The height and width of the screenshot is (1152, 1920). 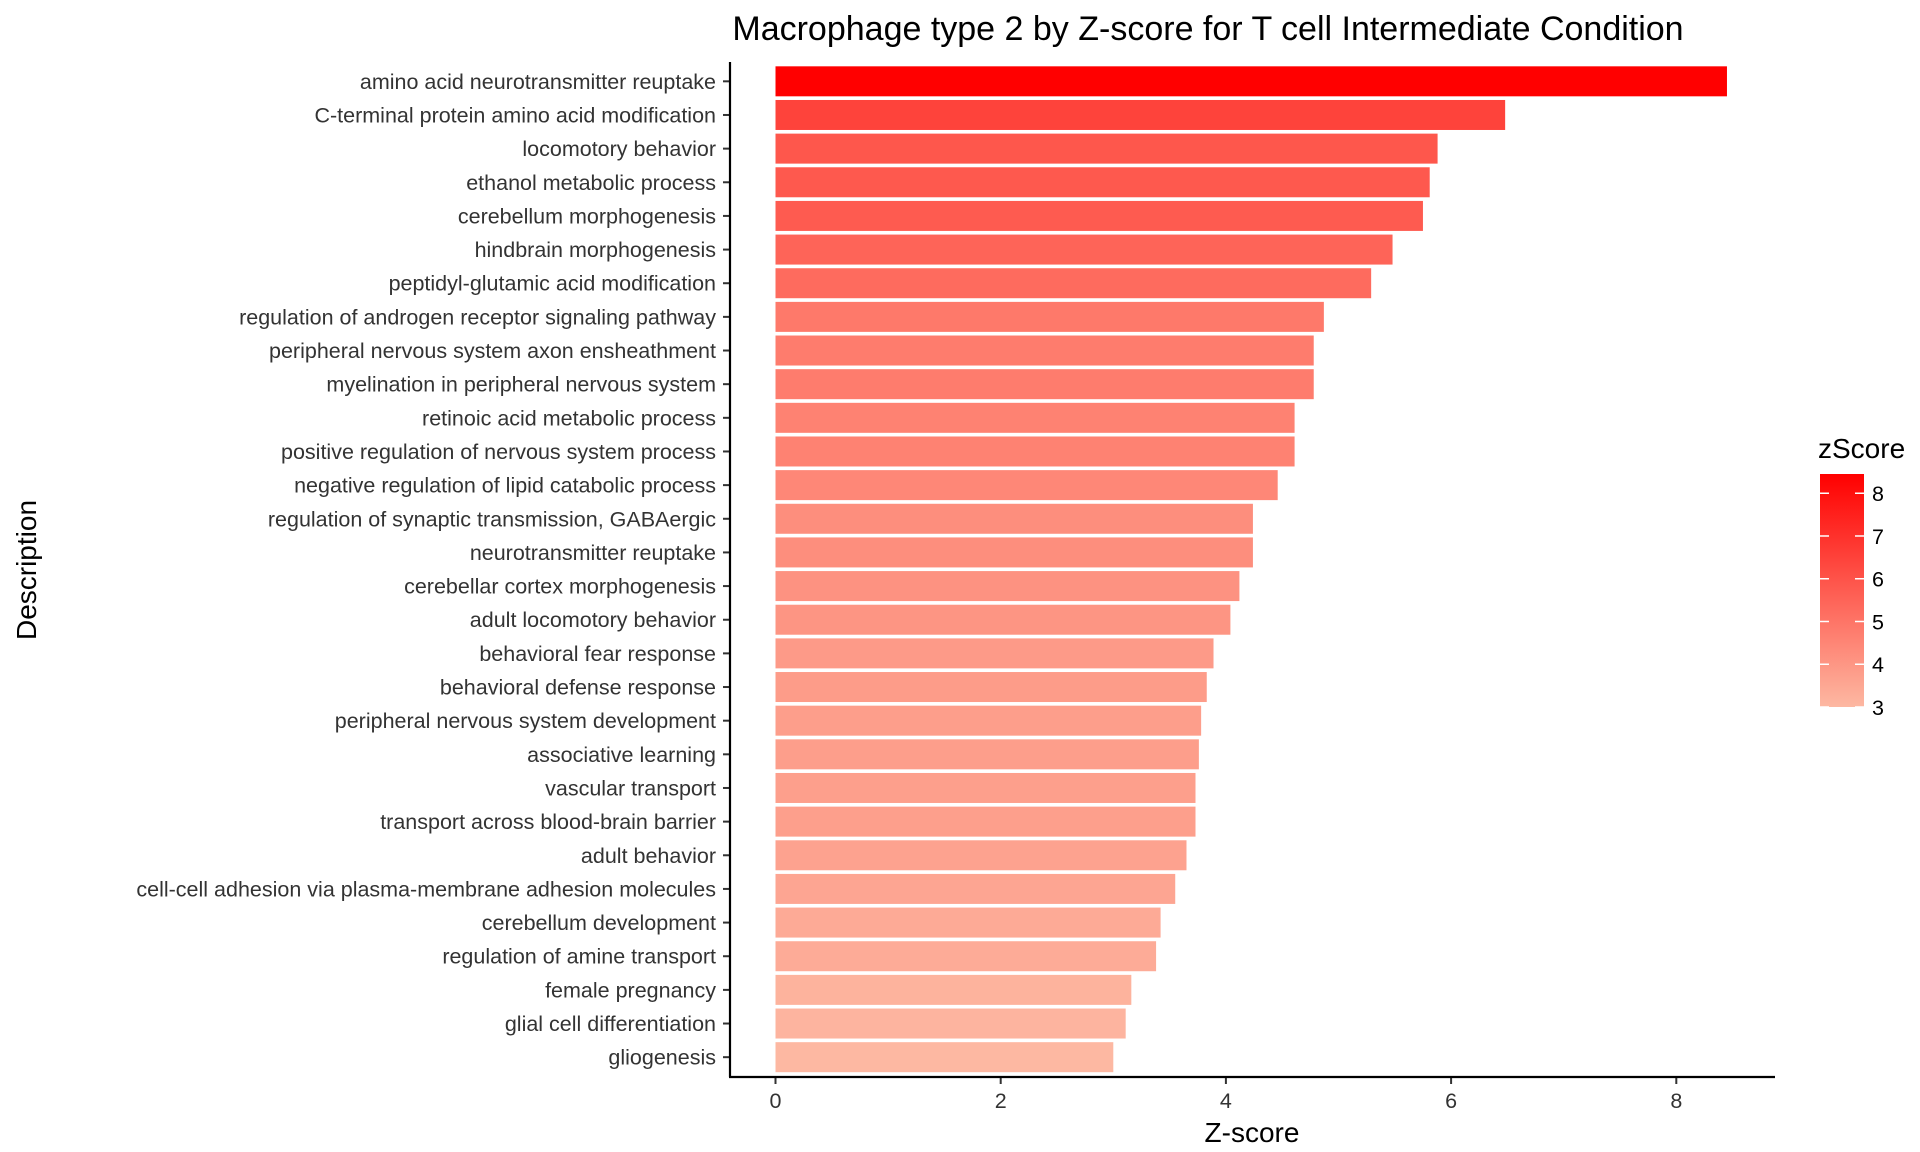 I want to click on category-label: female pregnancy, so click(x=630, y=990).